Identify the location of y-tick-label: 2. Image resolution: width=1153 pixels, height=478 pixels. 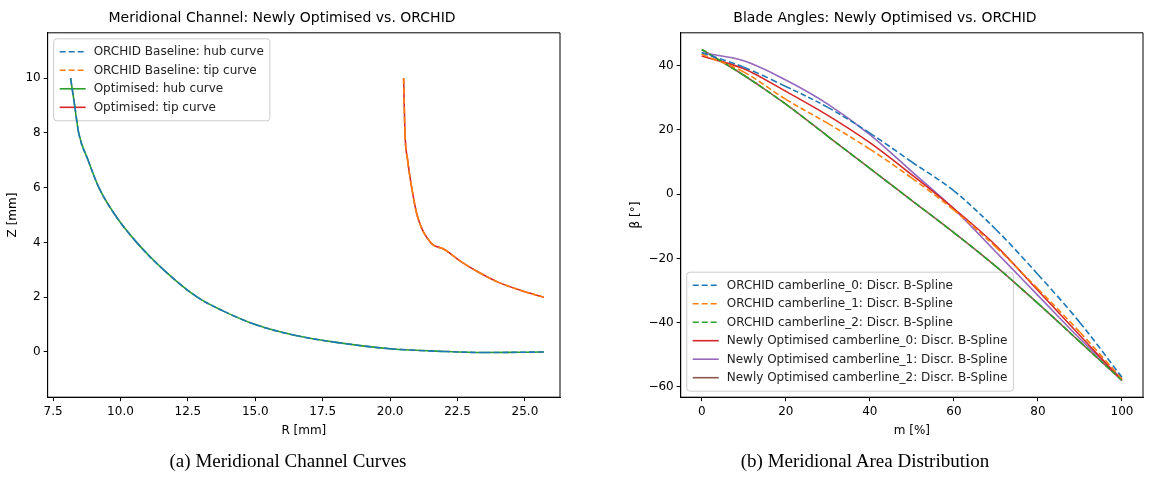
(37, 296).